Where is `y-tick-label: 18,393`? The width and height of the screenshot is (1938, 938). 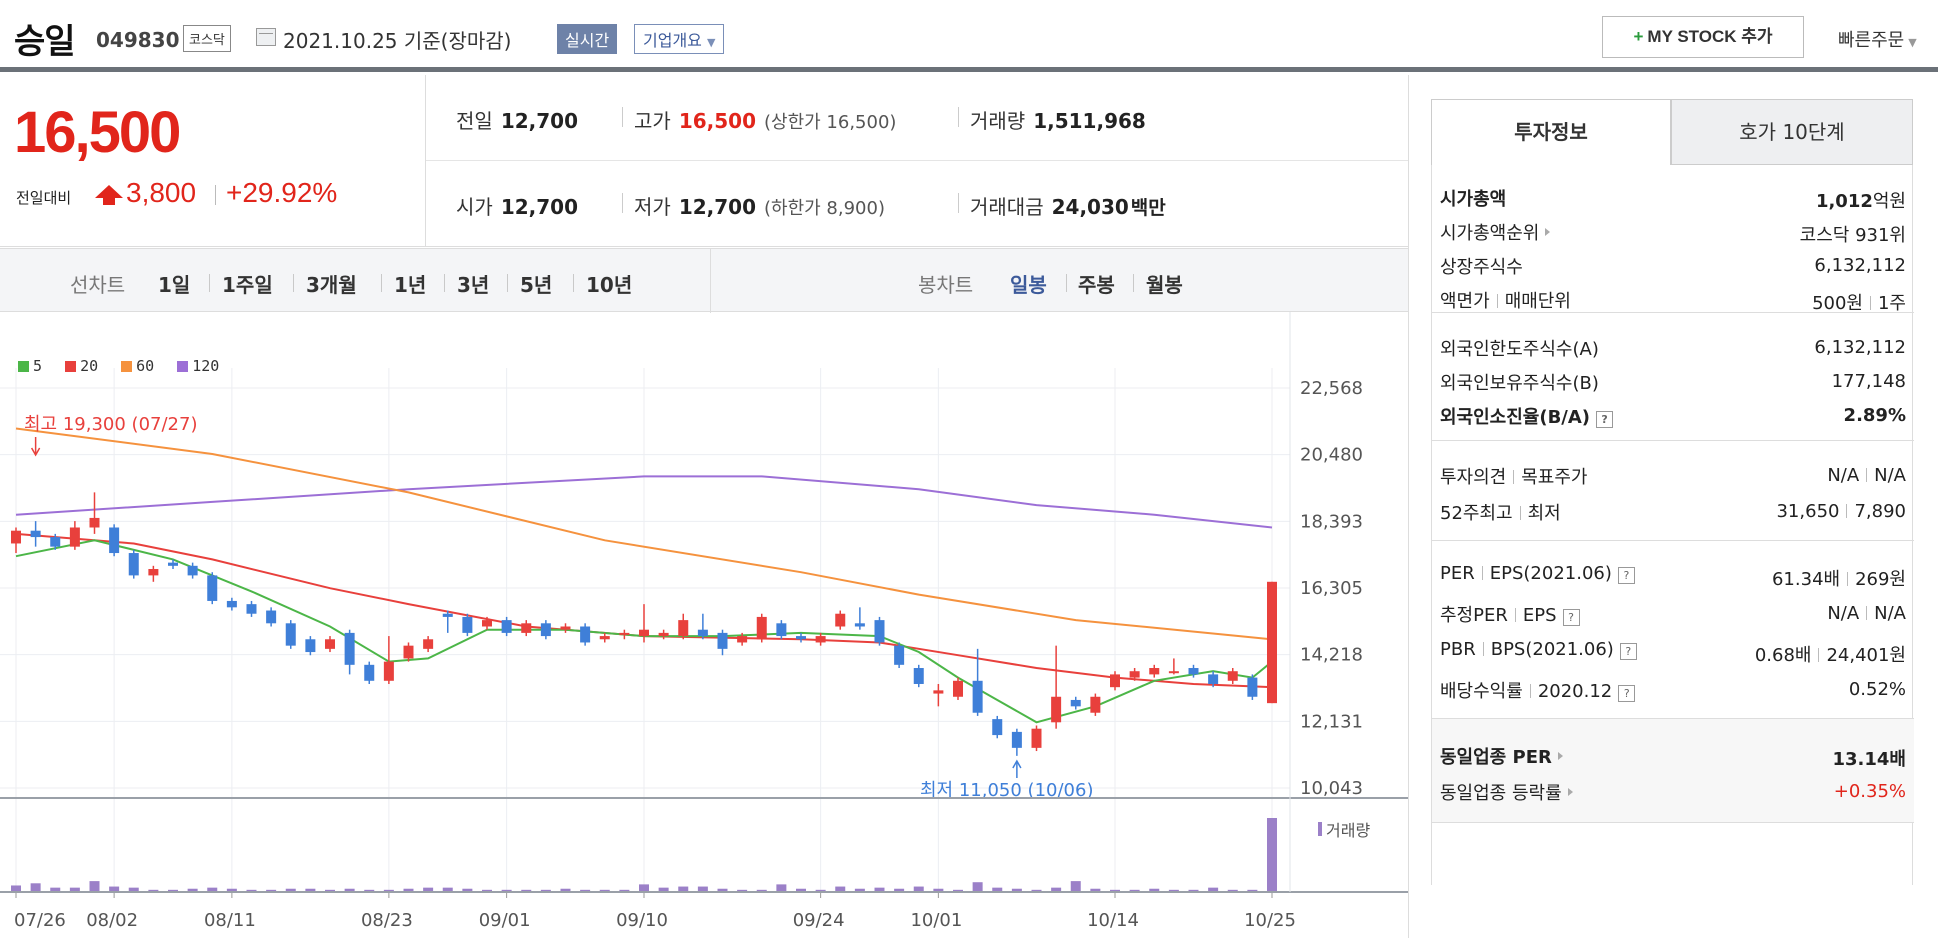 y-tick-label: 18,393 is located at coordinates (1331, 521).